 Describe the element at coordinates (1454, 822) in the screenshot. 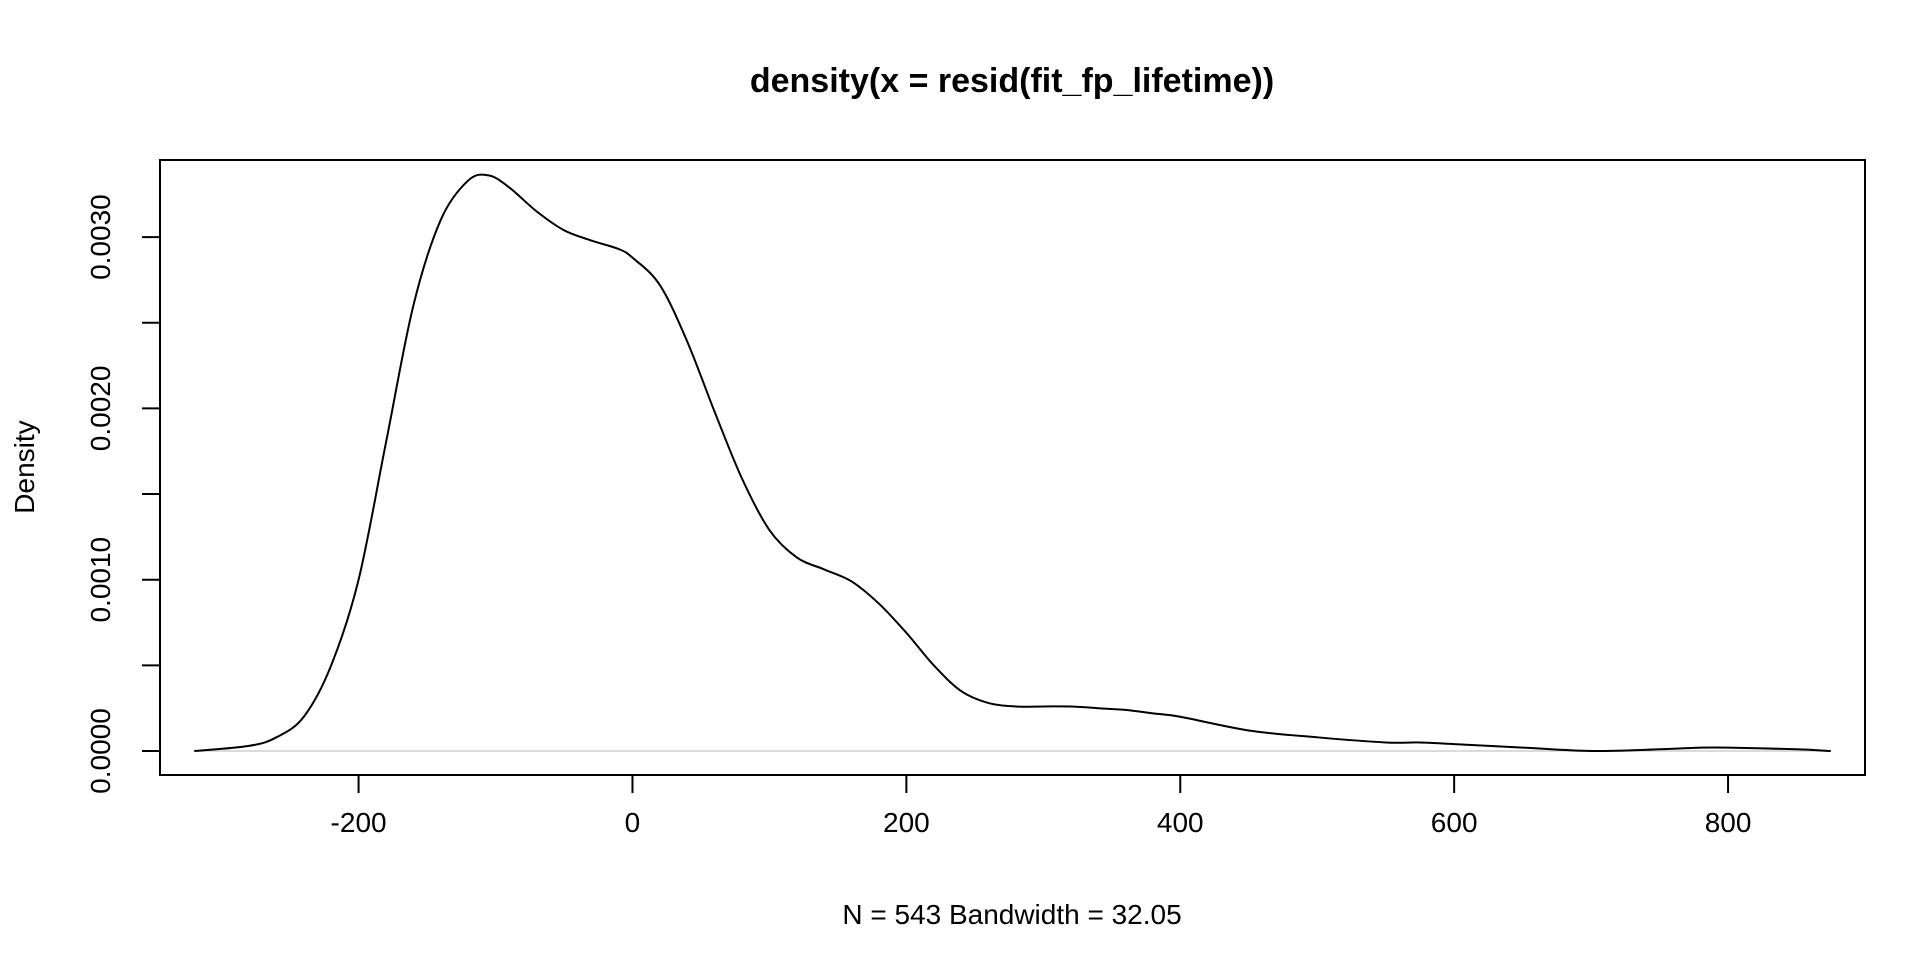

I see `x-tick-label: 600` at that location.